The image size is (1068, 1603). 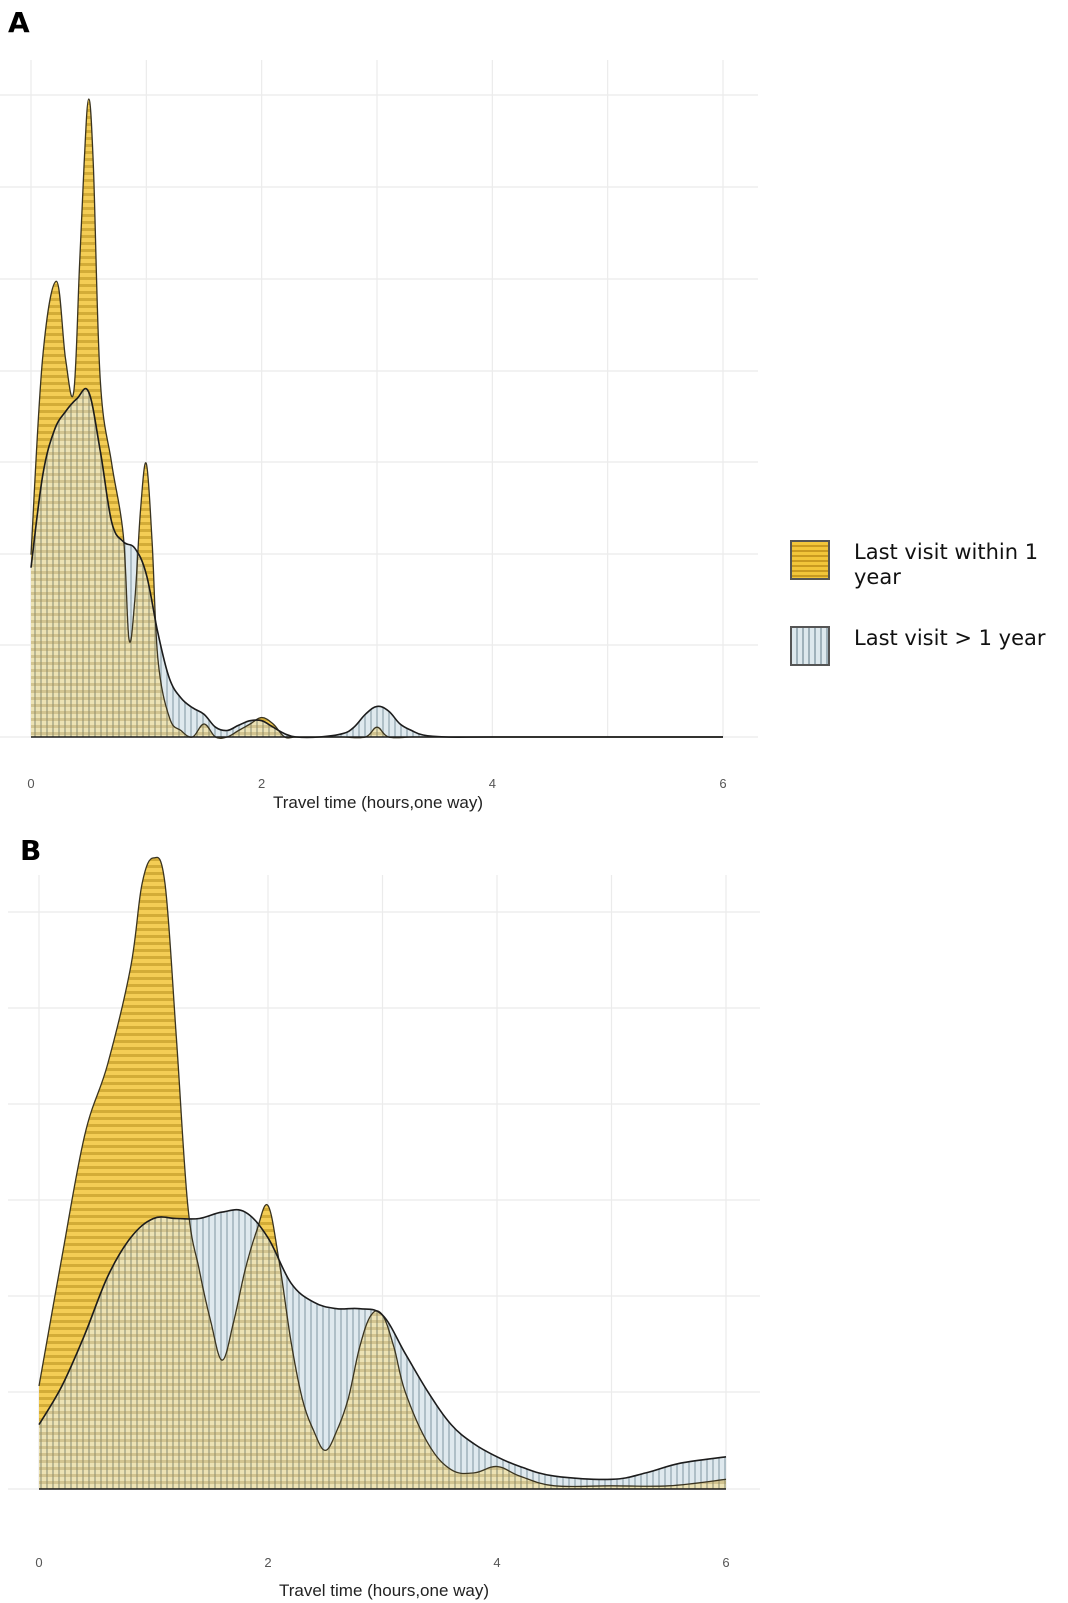 I want to click on legend-item-over-1-year: Last visit > 1 year, so click(x=927, y=646).